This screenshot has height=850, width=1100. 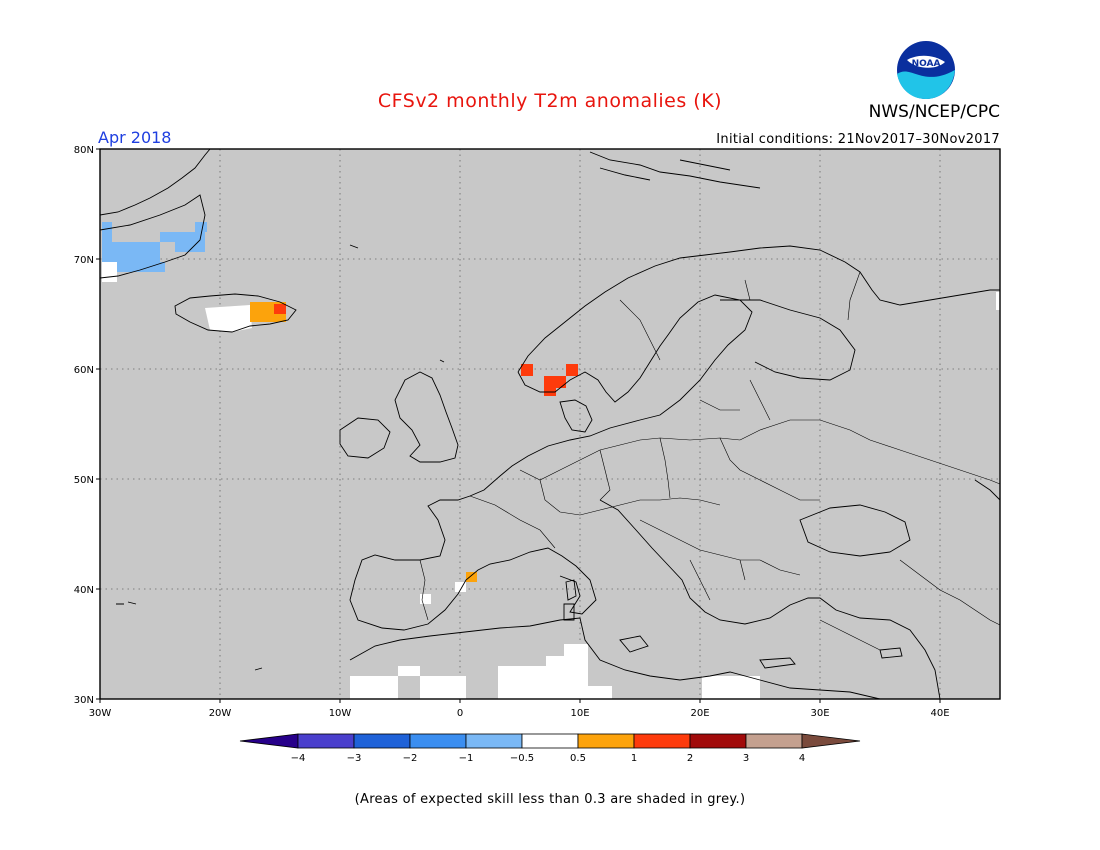 I want to click on colorbar-label: −4, so click(x=298, y=758).